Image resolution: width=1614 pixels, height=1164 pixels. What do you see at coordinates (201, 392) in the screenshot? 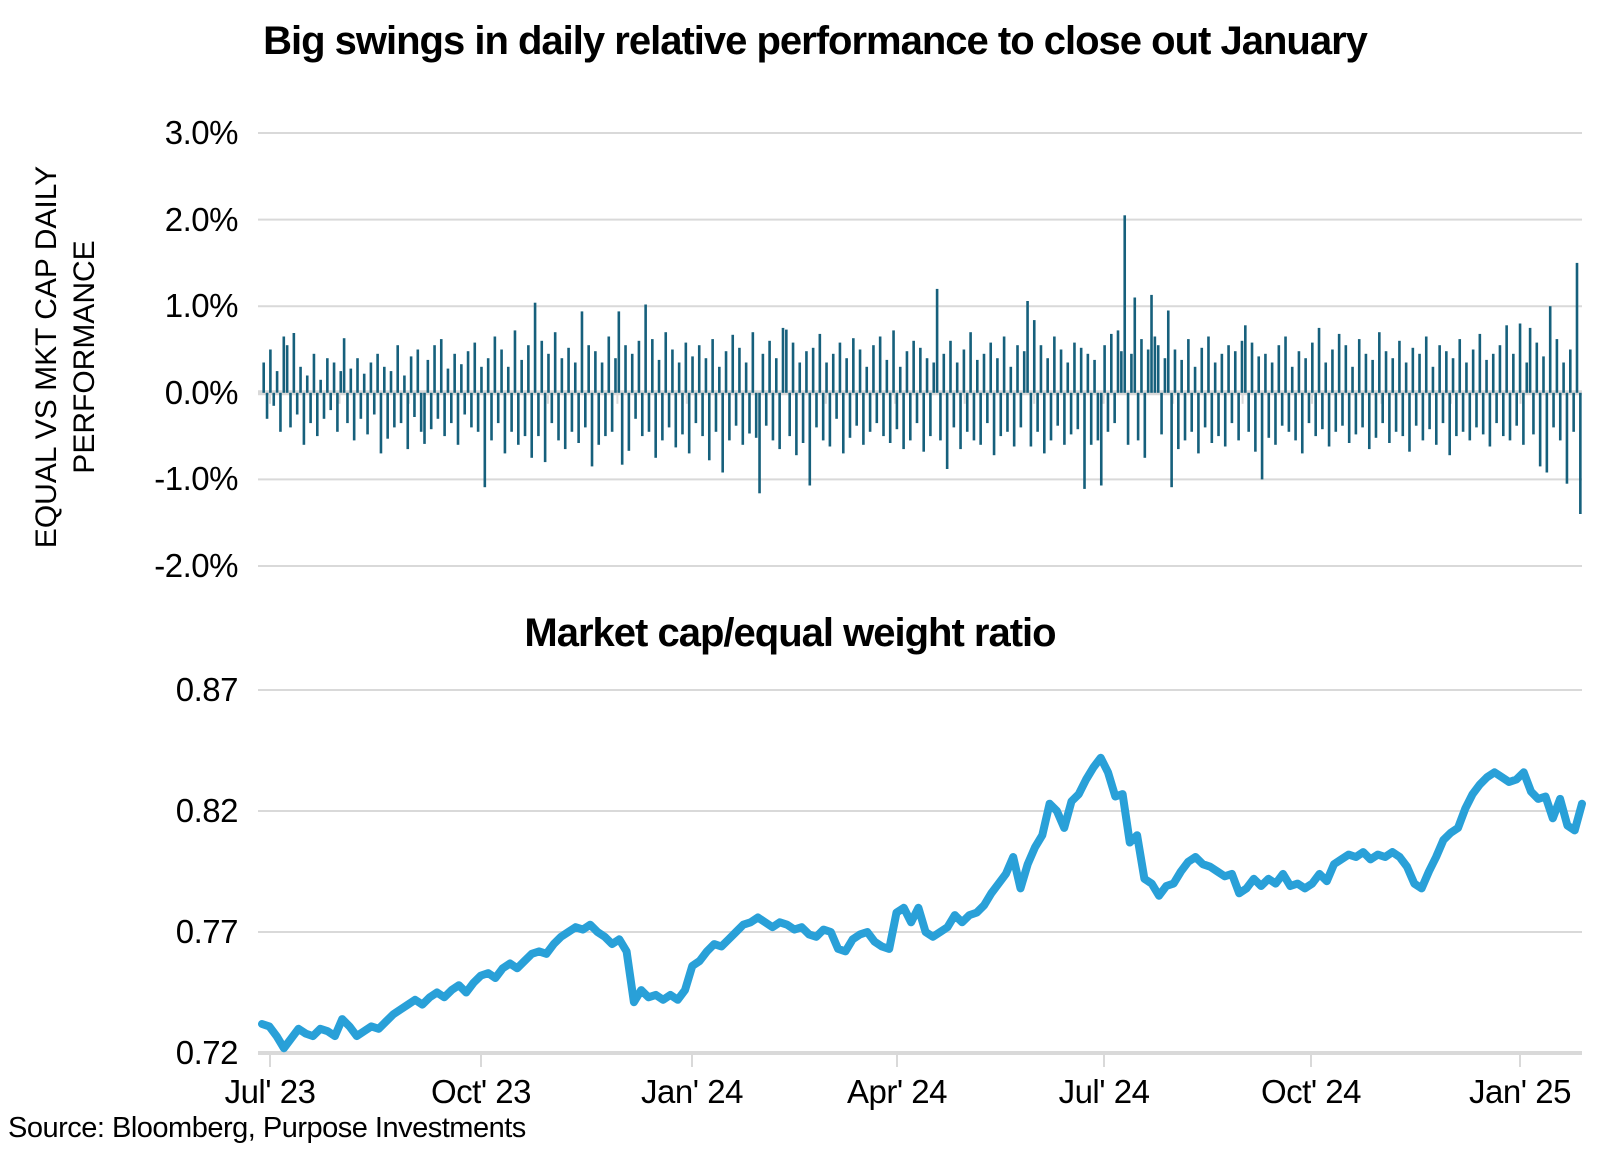
I see `top-y-tick-label: 0.0%` at bounding box center [201, 392].